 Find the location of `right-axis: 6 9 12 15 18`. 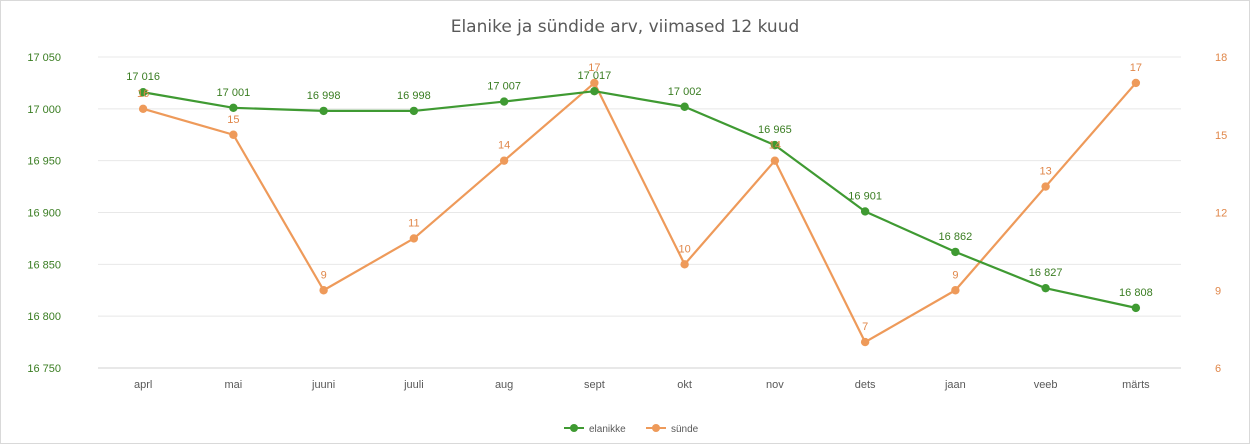

right-axis: 6 9 12 15 18 is located at coordinates (1221, 213).